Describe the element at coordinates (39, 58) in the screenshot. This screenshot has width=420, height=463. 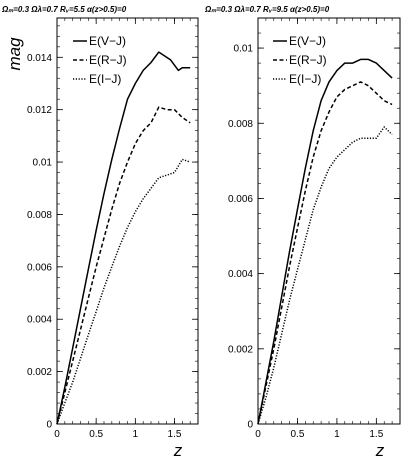
I see `y-tick-label: 0.014` at that location.